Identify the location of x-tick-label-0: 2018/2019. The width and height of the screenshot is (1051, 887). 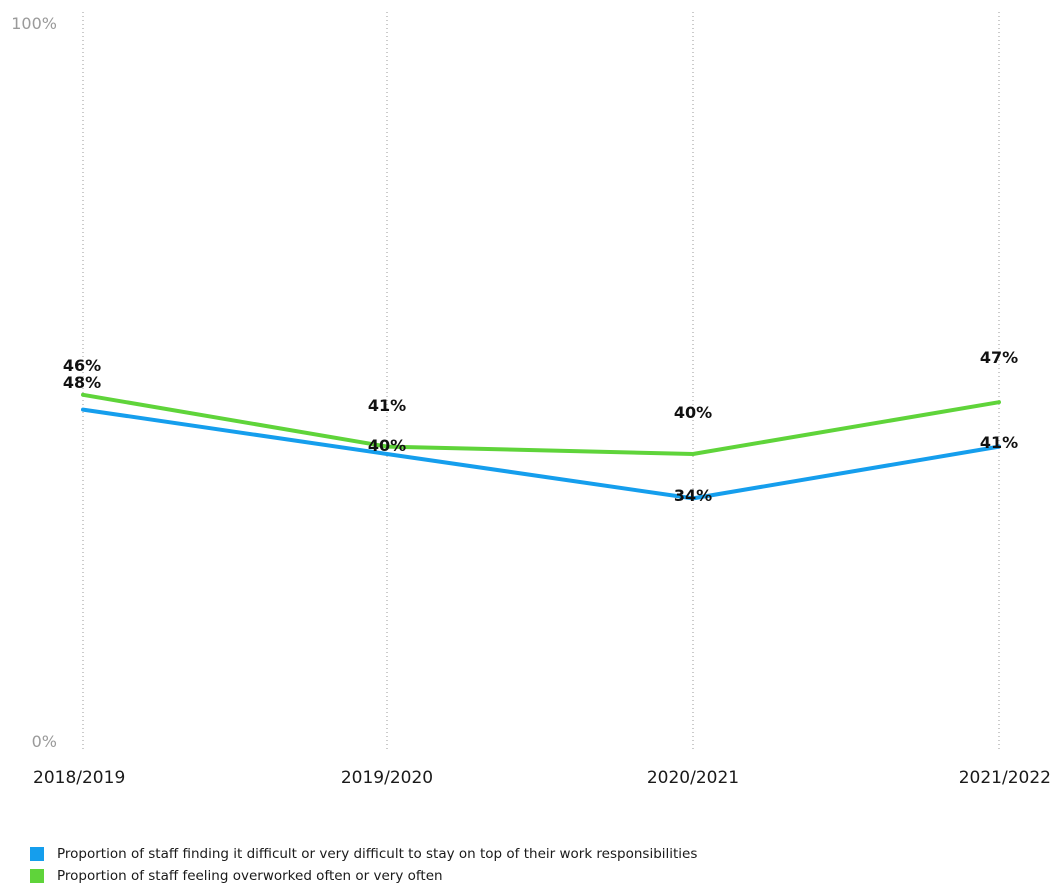
(79, 778).